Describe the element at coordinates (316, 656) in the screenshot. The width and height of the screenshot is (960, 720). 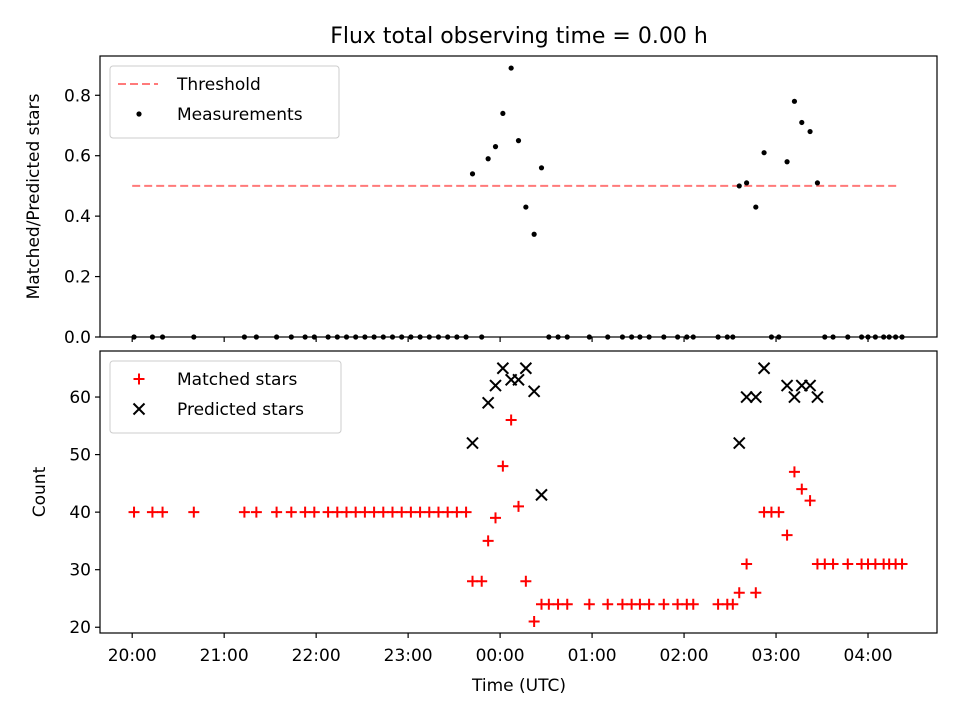
I see `x-tick-label: 22:00` at that location.